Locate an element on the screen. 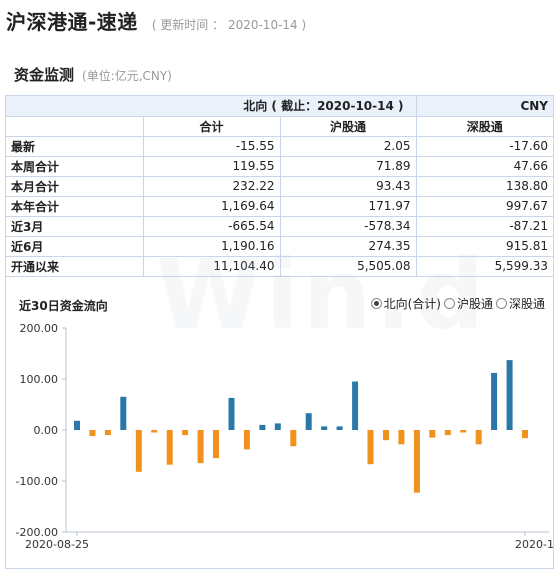 This screenshot has height=572, width=559. radio-selected-icon is located at coordinates (376, 303).